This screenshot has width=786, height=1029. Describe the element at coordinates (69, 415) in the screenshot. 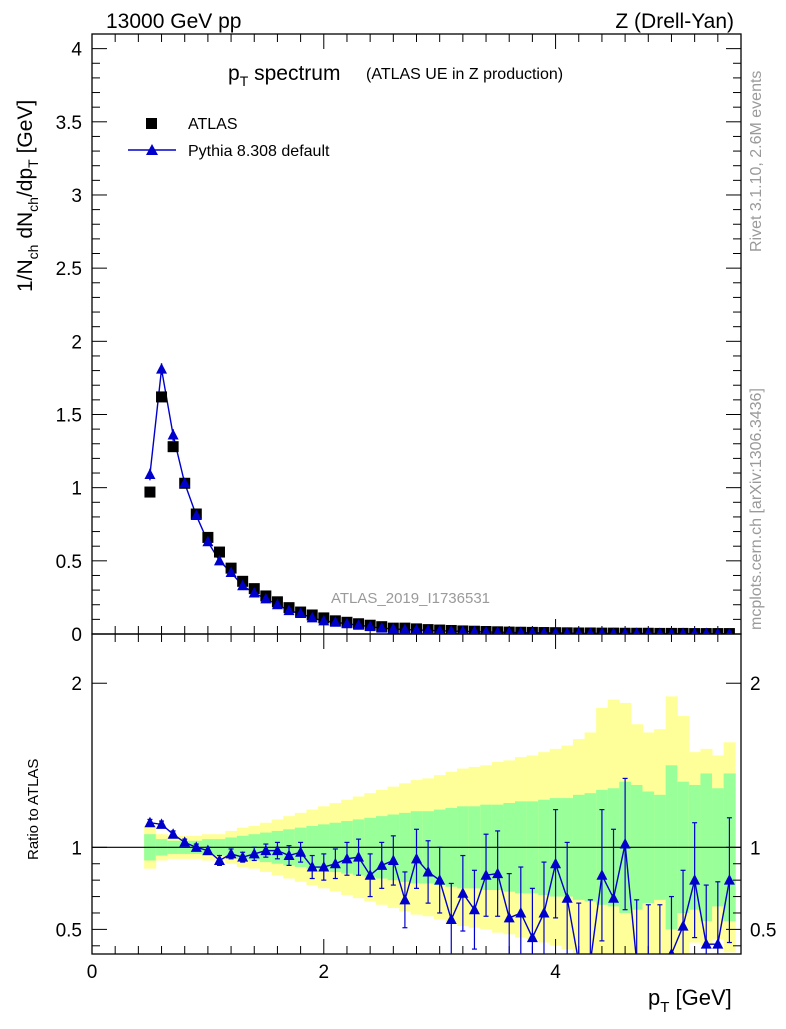

I see `y-tick-label-main: 1.5` at that location.